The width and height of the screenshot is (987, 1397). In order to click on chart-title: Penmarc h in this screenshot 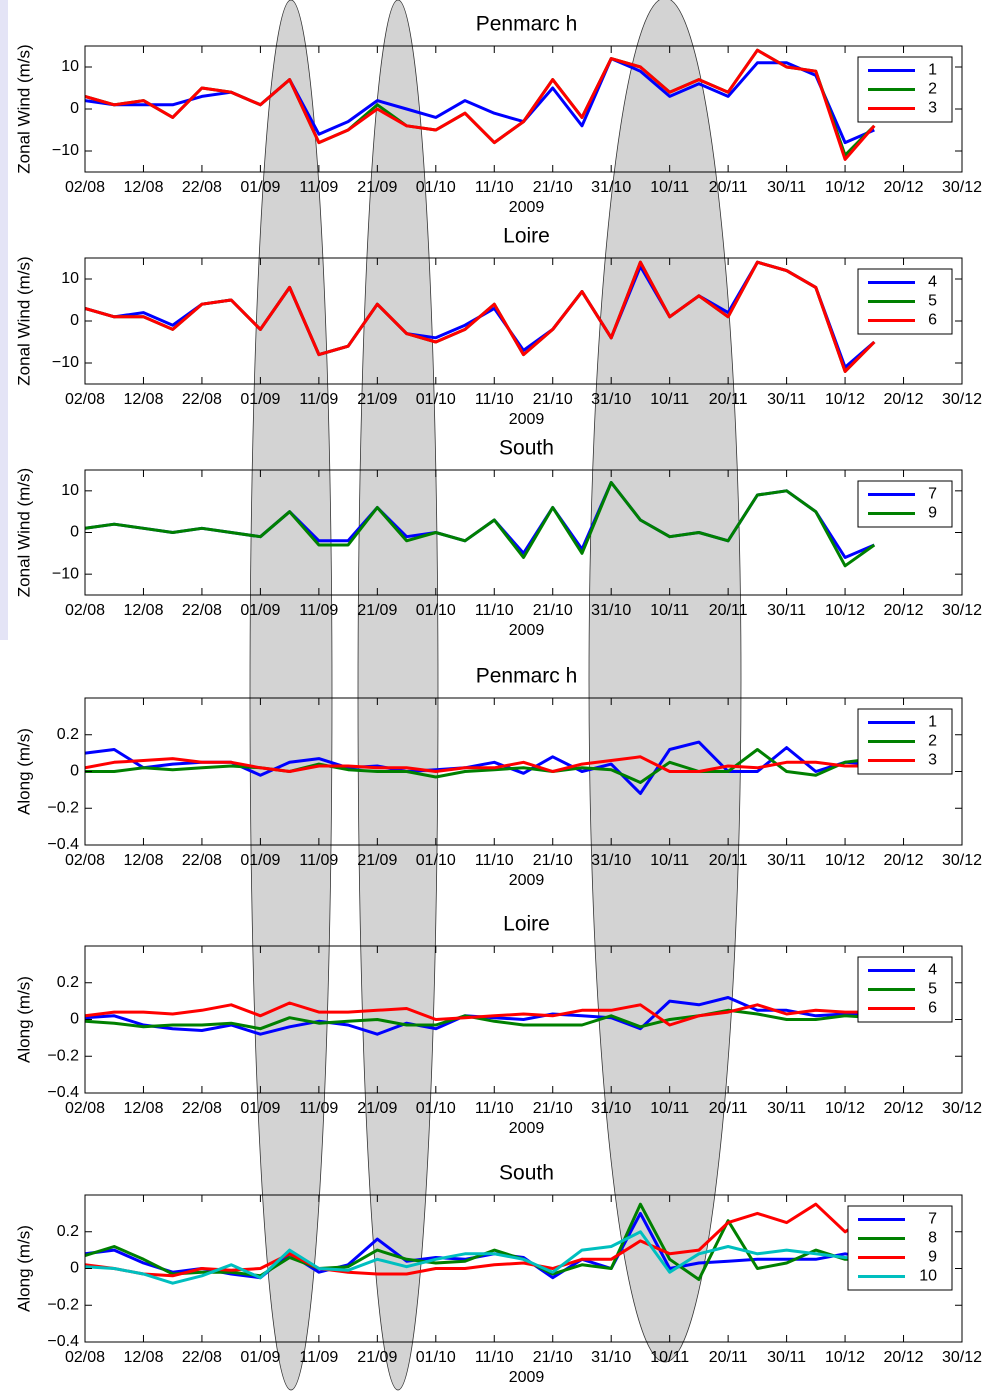, I will do `click(527, 24)`.